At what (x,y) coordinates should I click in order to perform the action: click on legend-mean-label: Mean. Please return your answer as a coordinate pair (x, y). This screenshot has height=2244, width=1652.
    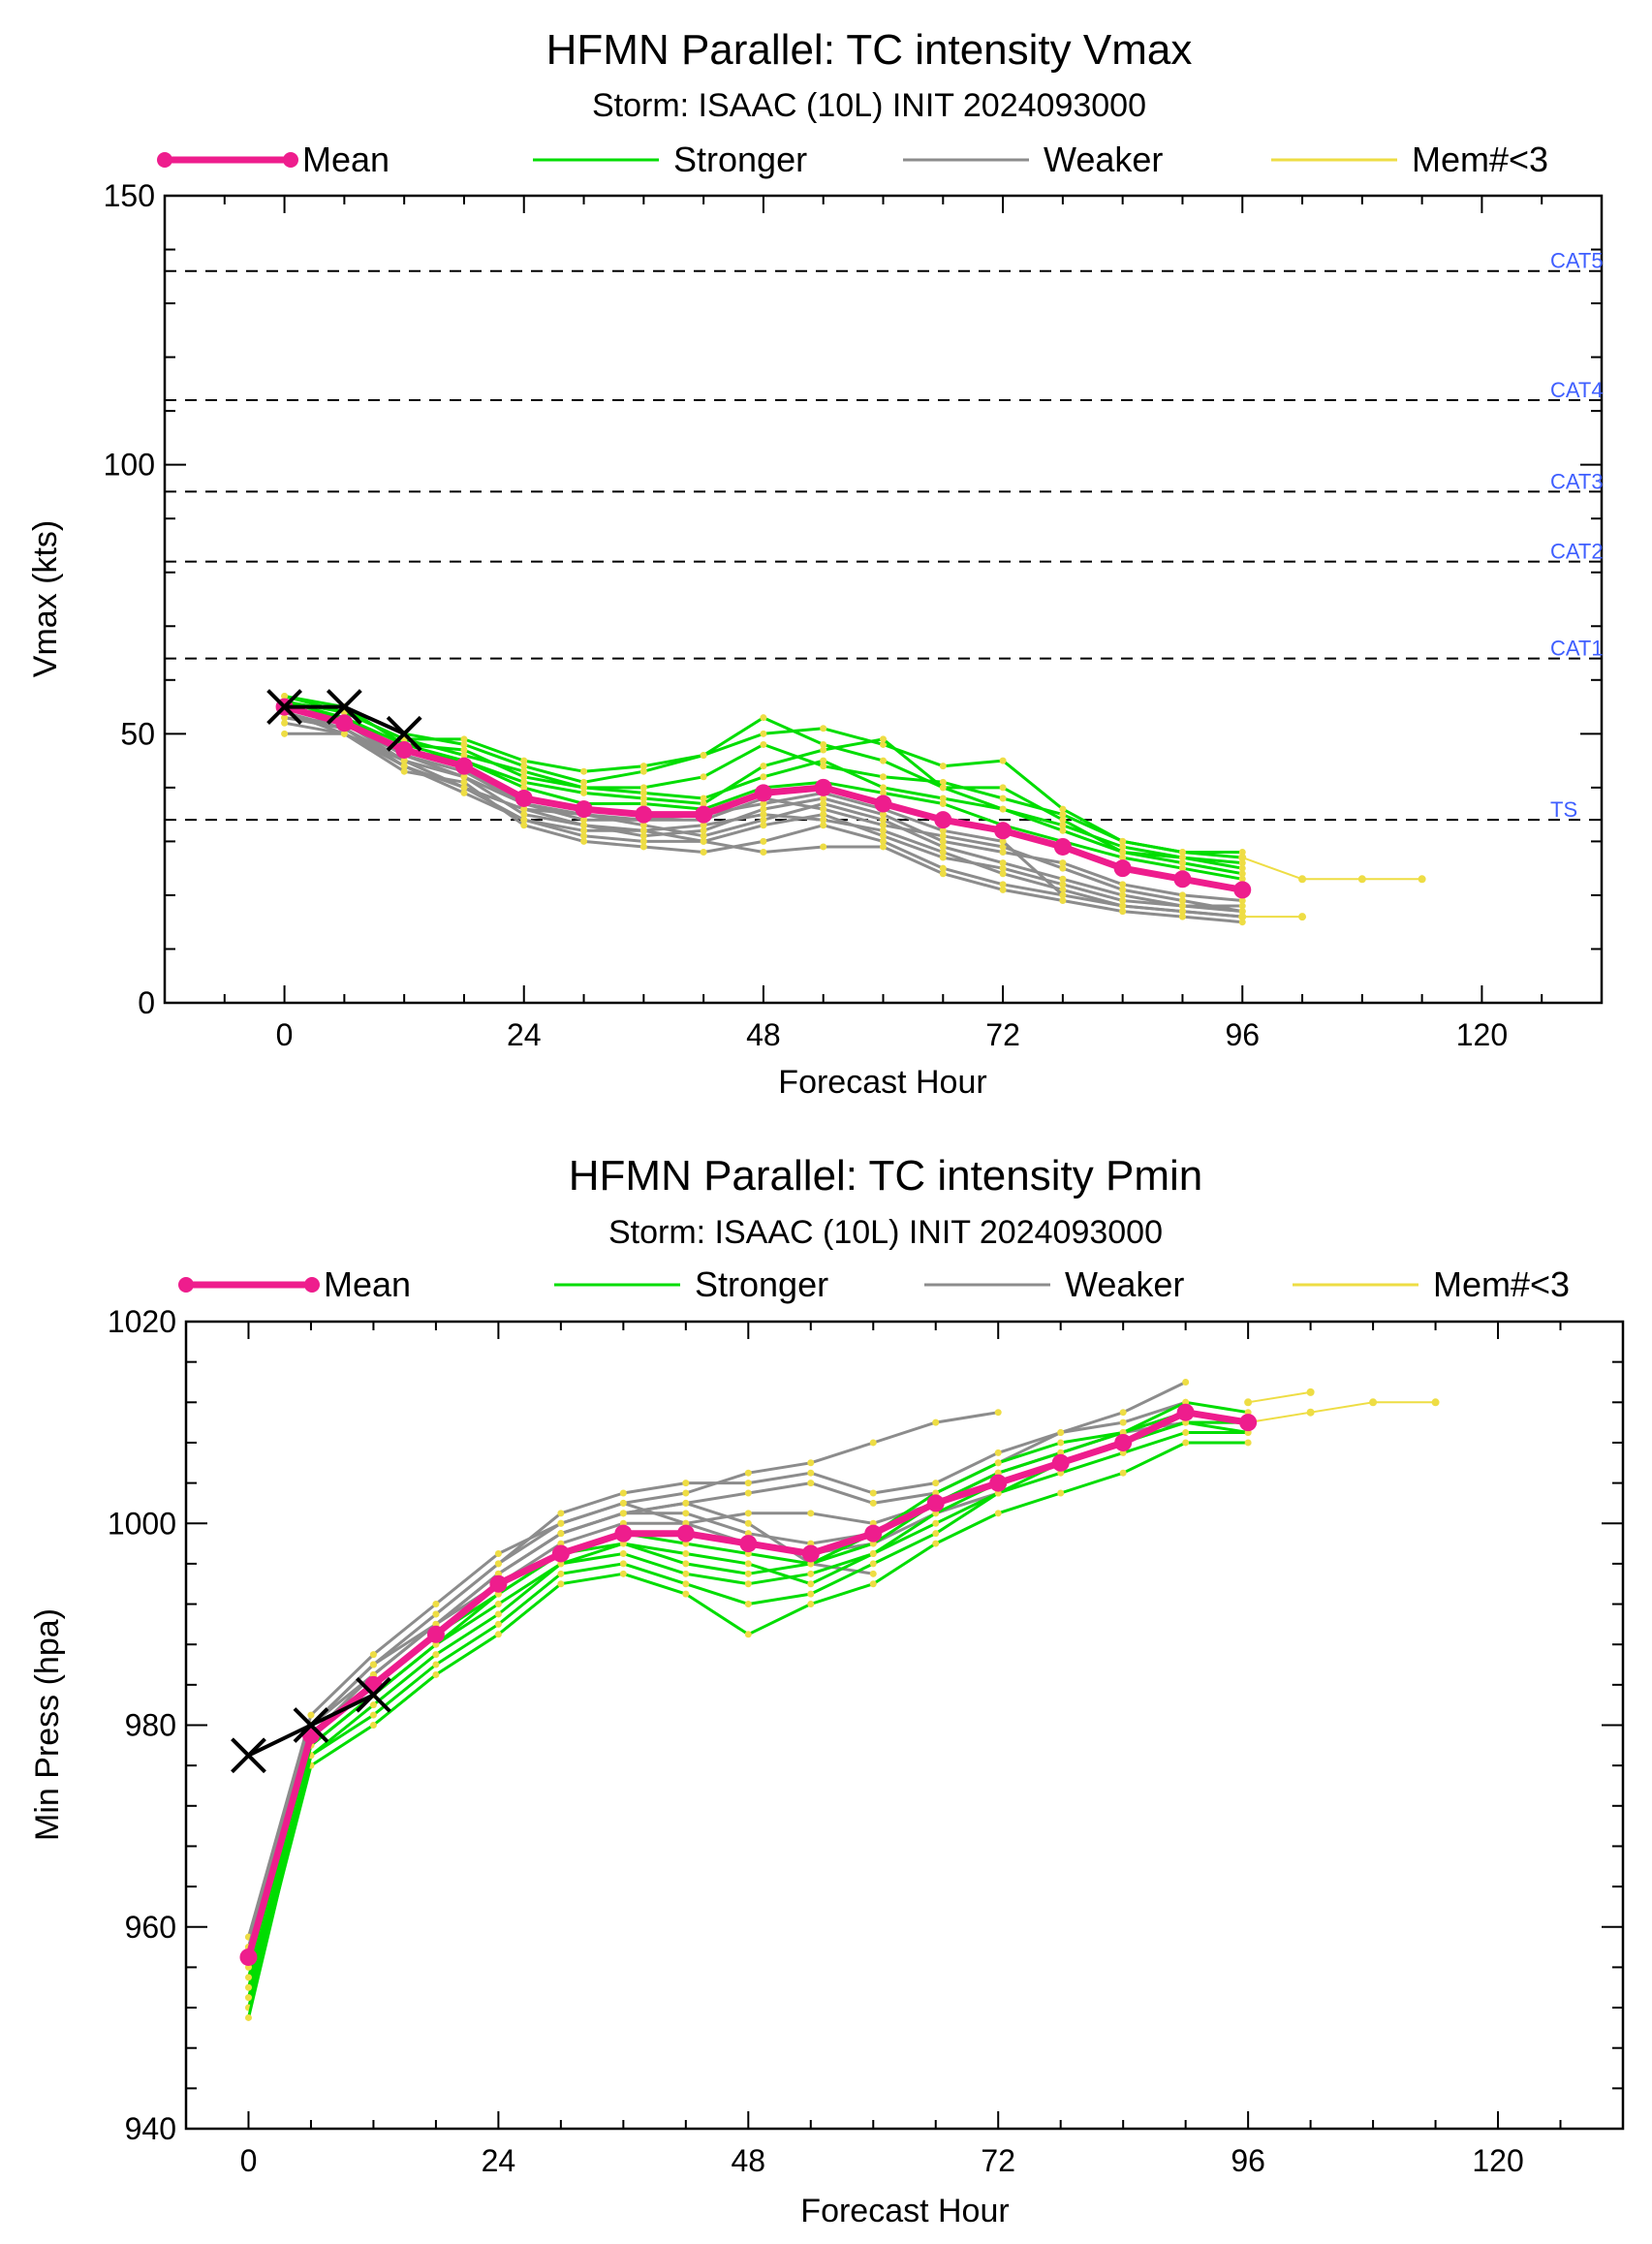
    Looking at the image, I should click on (367, 1284).